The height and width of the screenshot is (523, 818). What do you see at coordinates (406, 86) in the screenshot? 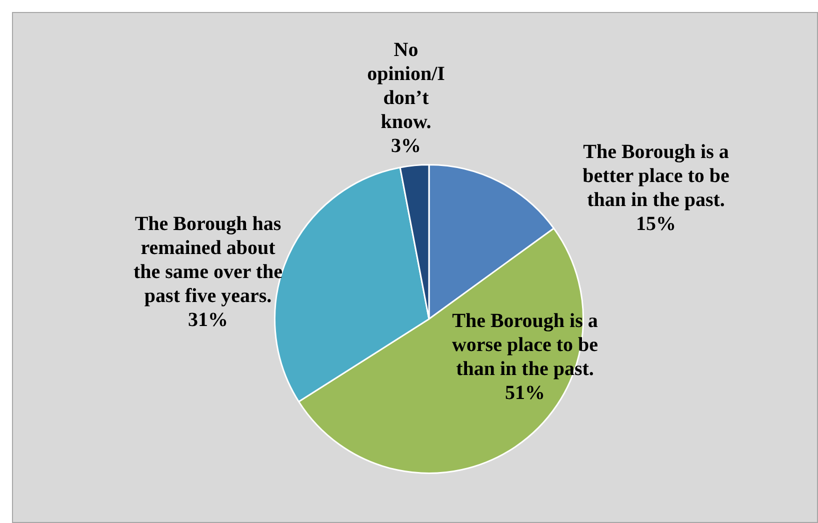
I see `slice-label: No opinion/I don’t know.` at bounding box center [406, 86].